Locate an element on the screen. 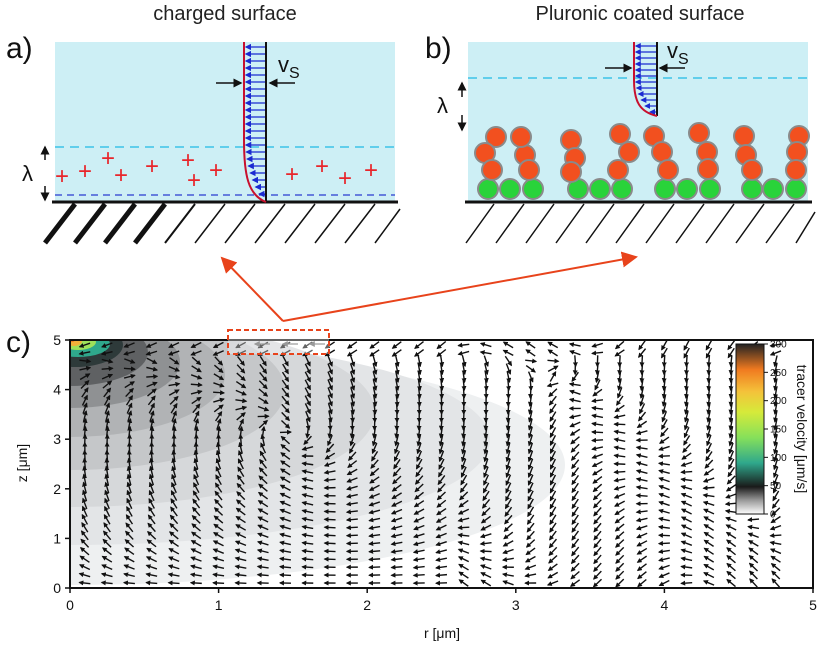 This screenshot has width=830, height=647. zoom-connector is located at coordinates (429, 286).